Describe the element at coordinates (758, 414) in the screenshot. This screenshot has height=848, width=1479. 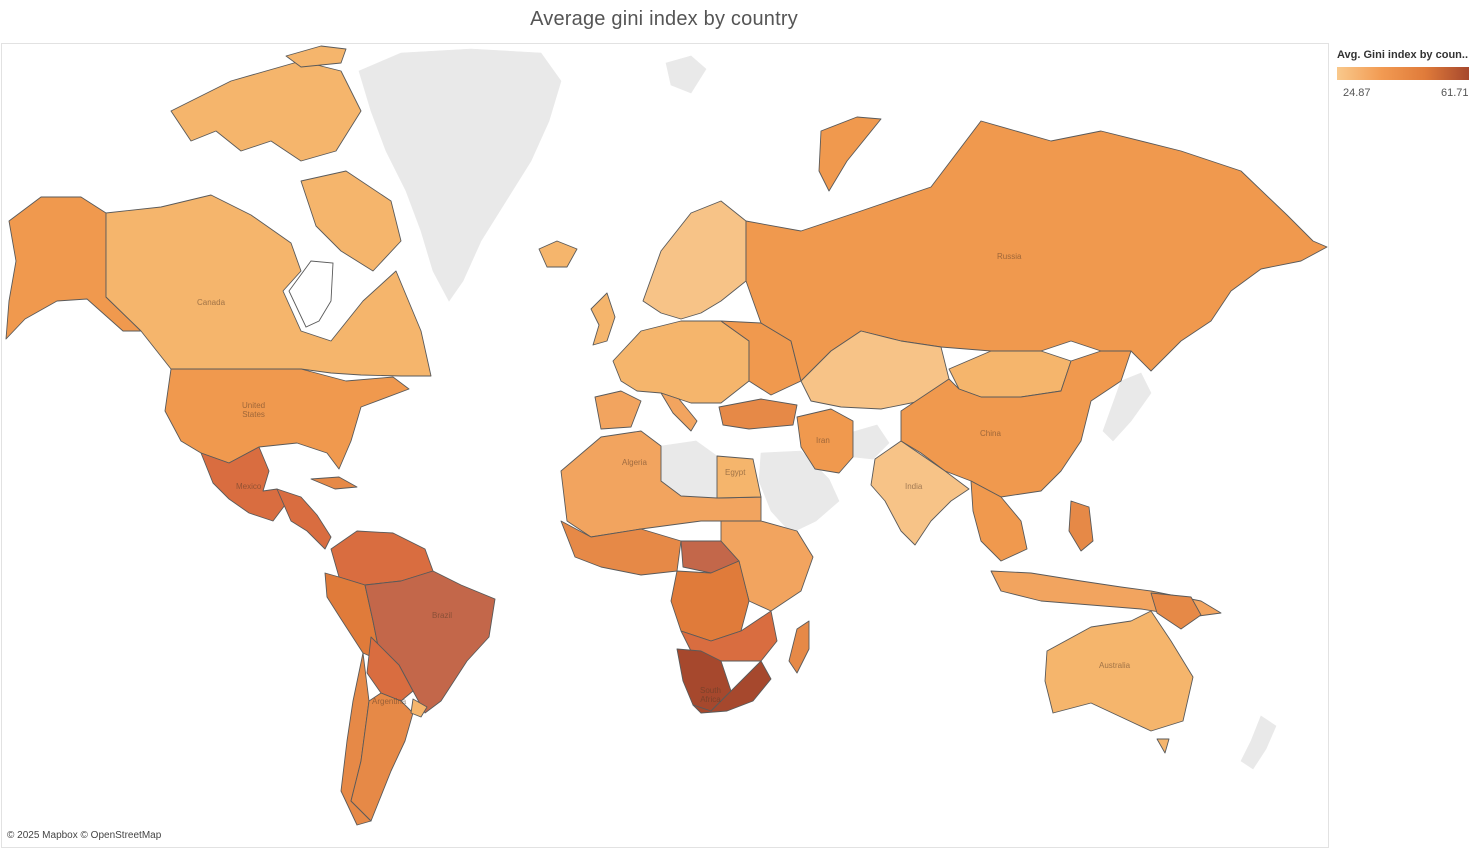
I see `turkey` at that location.